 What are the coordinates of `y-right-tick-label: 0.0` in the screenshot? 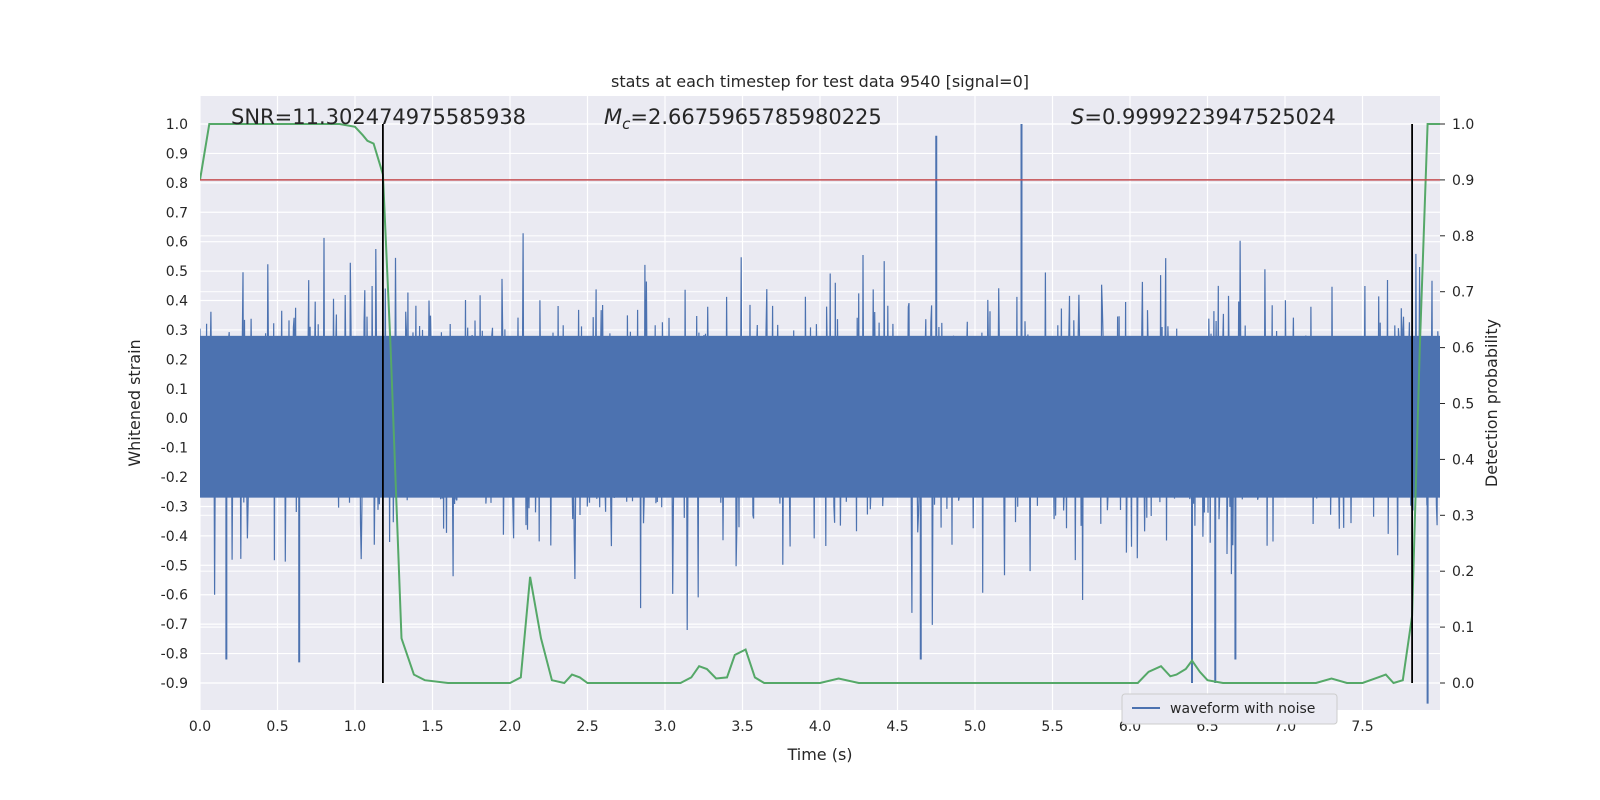 It's located at (1463, 684).